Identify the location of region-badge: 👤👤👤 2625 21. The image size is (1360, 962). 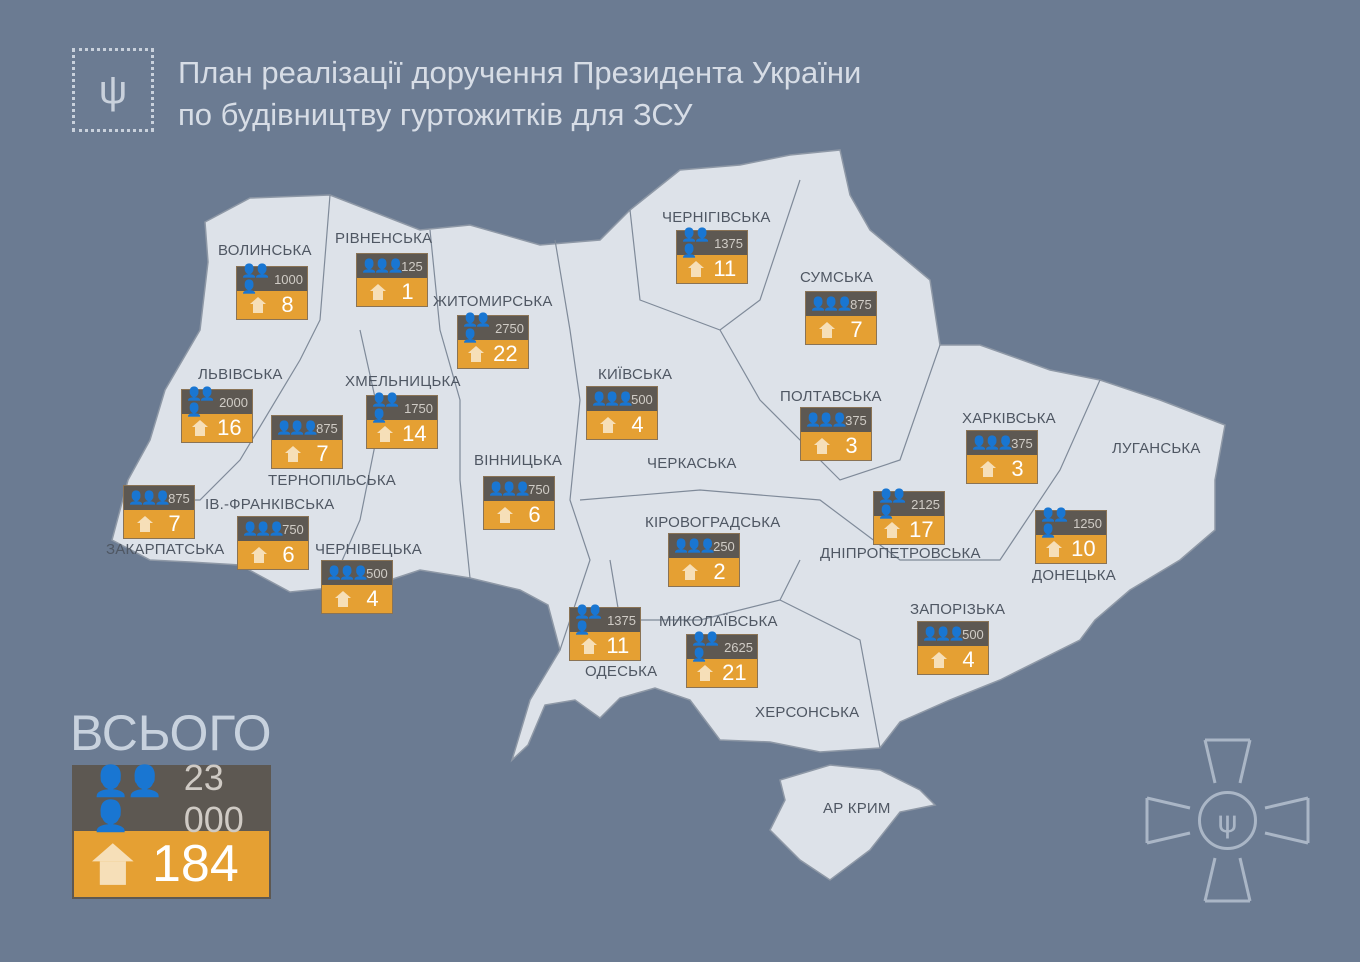
(722, 659).